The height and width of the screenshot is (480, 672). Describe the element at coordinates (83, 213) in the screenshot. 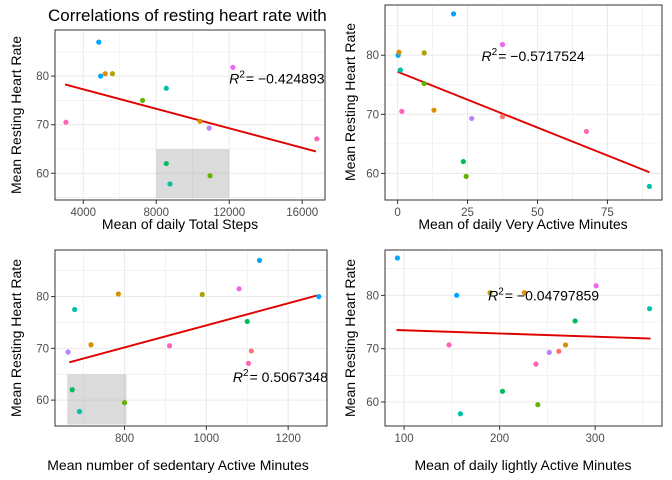

I see `panel-1-x-tick-label: 4000` at that location.